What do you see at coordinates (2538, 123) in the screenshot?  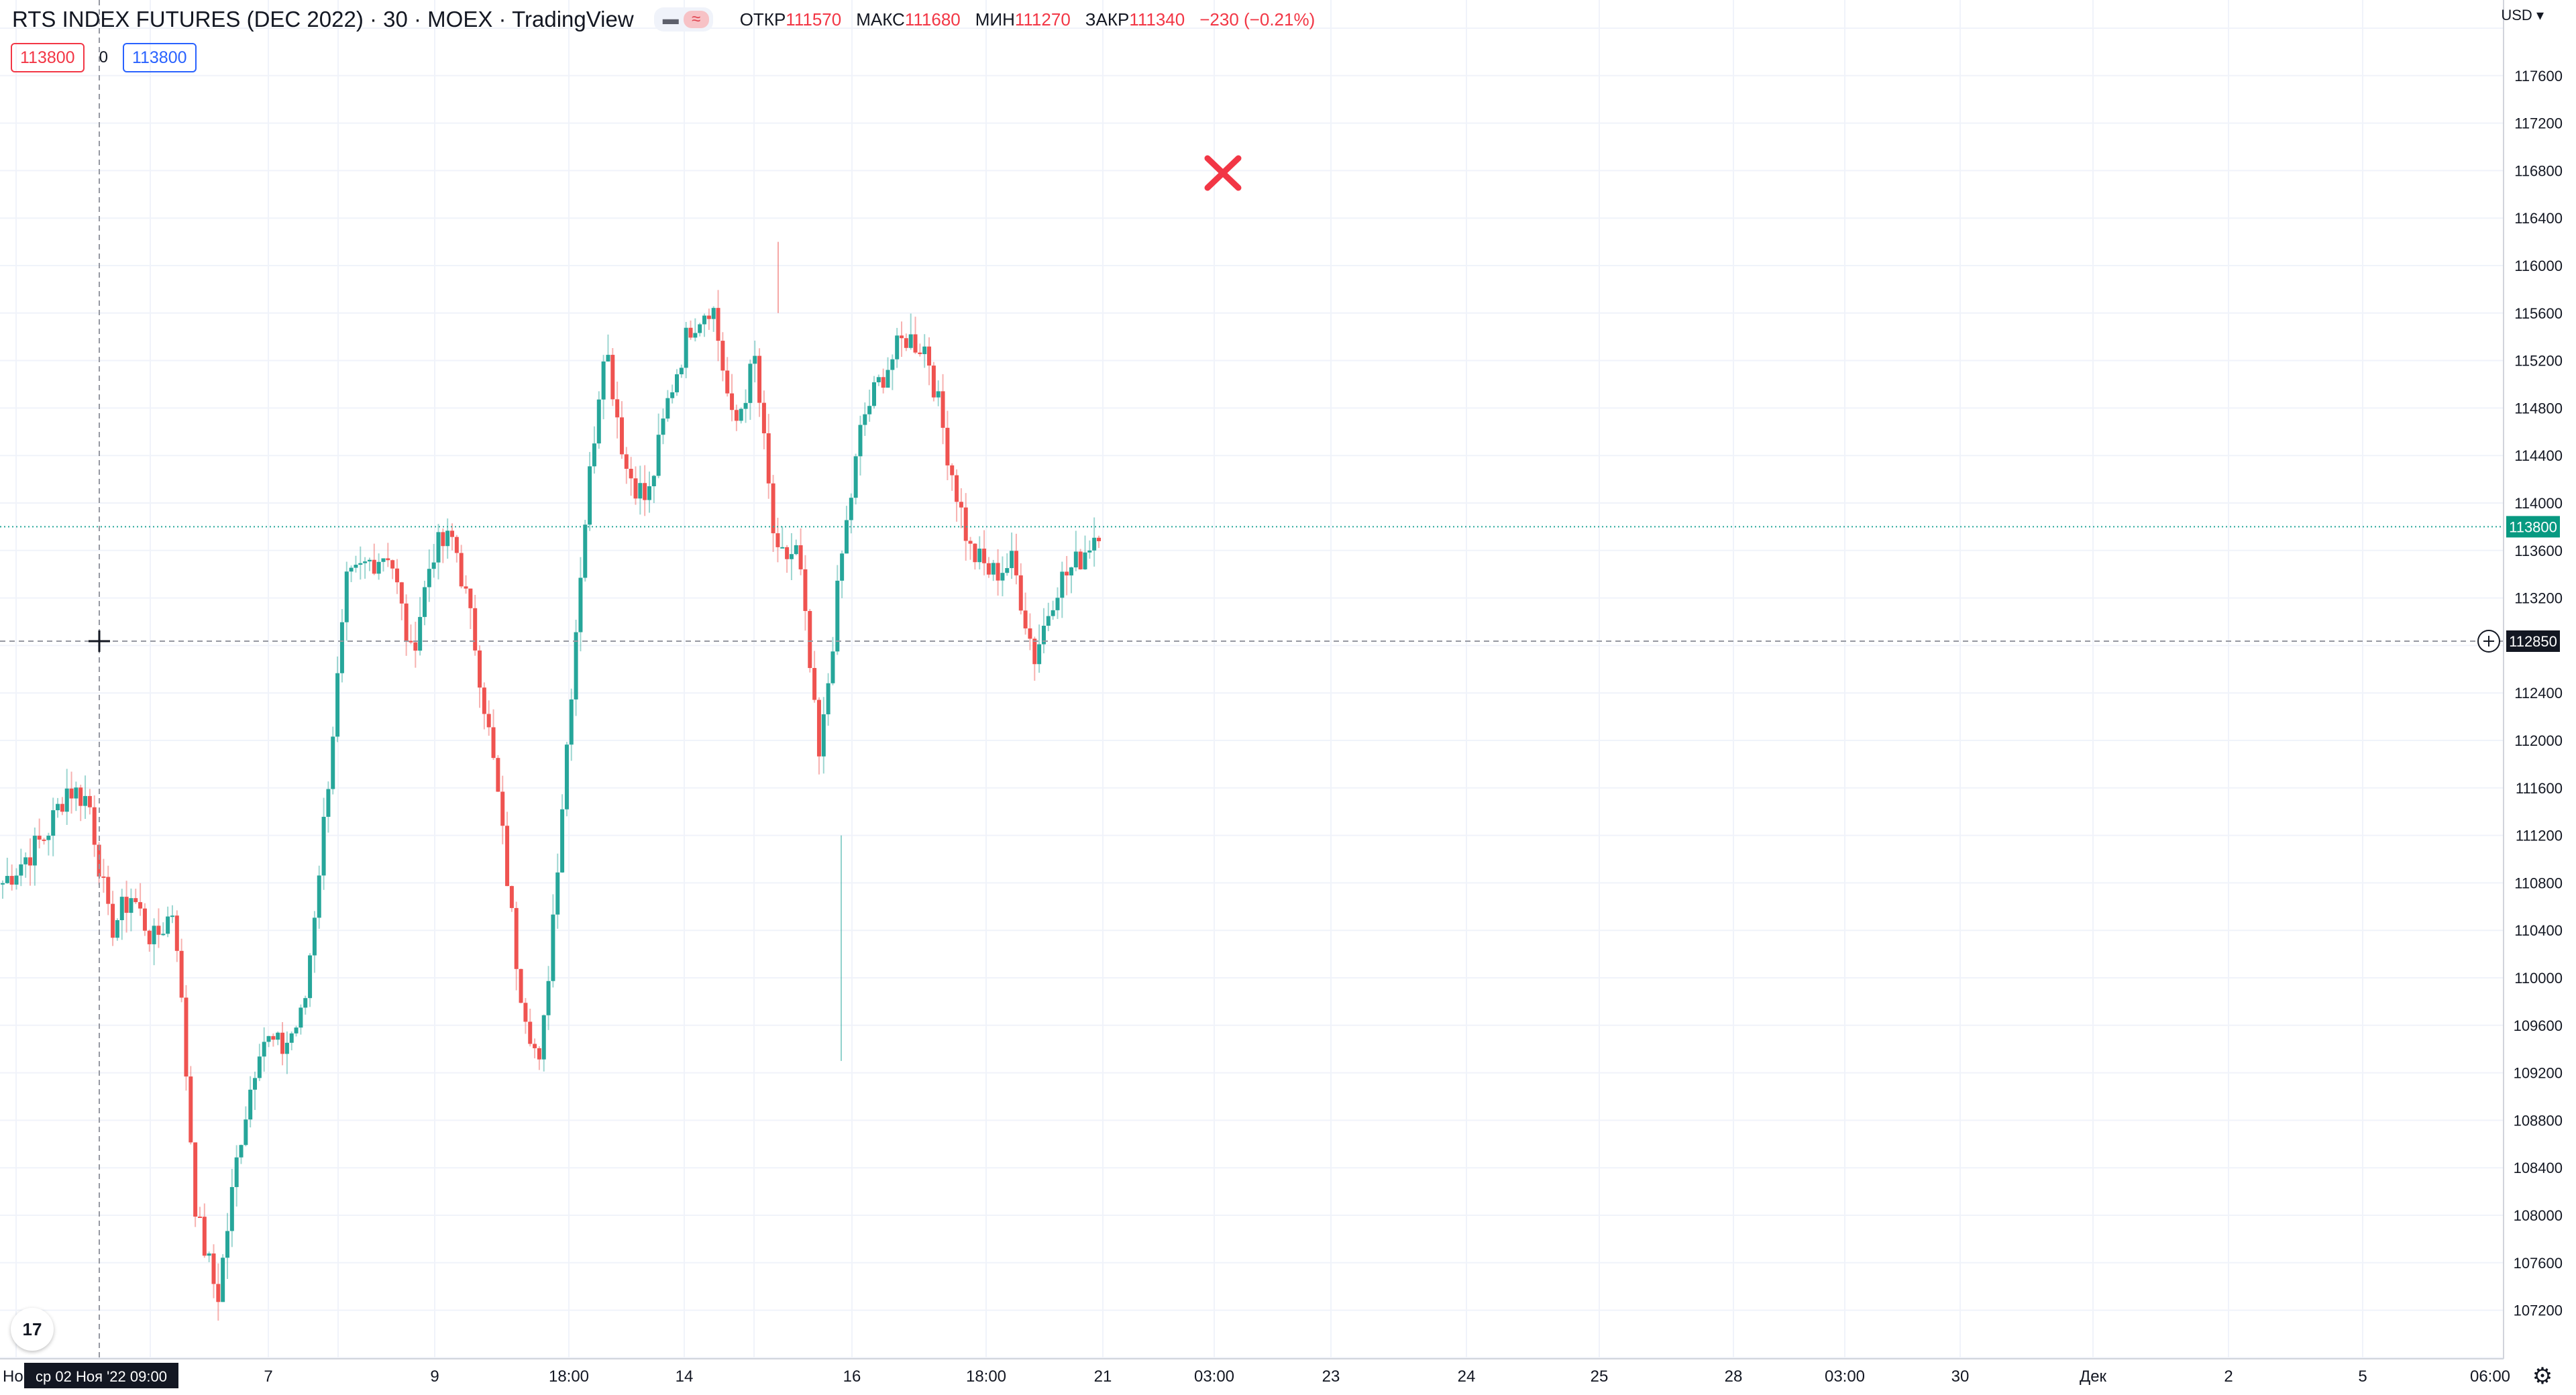 I see `price-tick-label: 117200` at bounding box center [2538, 123].